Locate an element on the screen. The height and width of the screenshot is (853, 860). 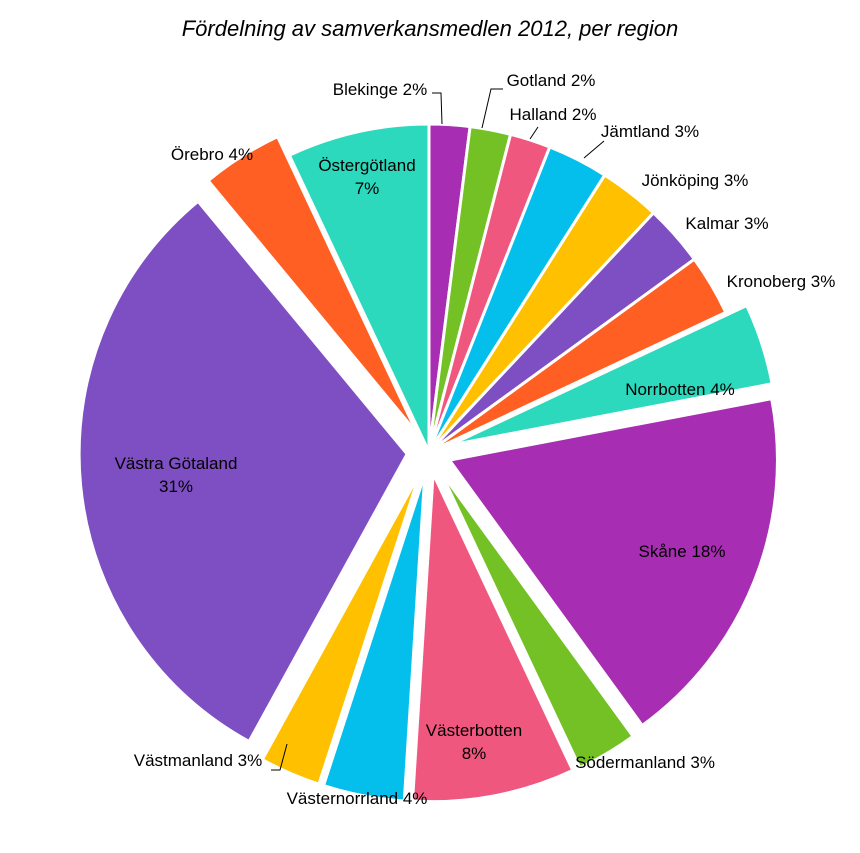
data-label: Kalmar 3% is located at coordinates (726, 223).